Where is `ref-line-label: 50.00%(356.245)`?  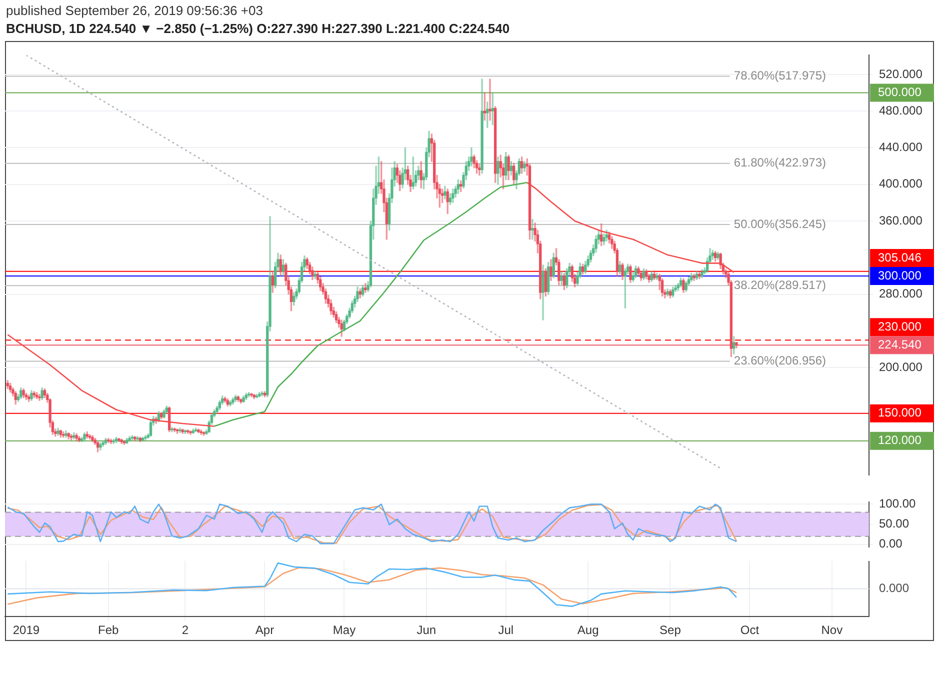 ref-line-label: 50.00%(356.245) is located at coordinates (780, 223).